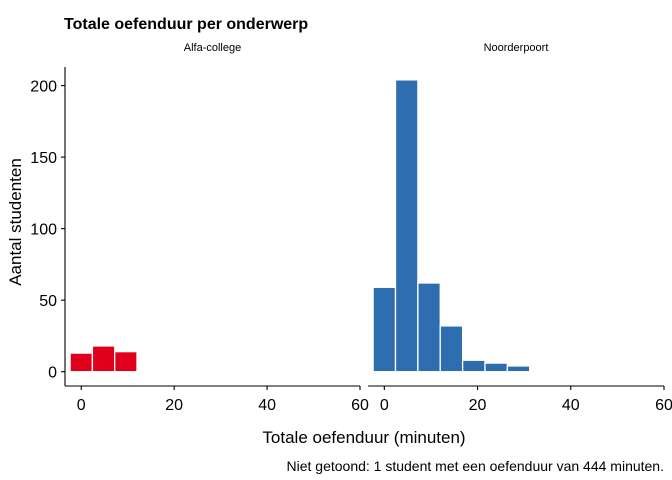 Image resolution: width=672 pixels, height=480 pixels. I want to click on y-tick-label: 100, so click(43, 230).